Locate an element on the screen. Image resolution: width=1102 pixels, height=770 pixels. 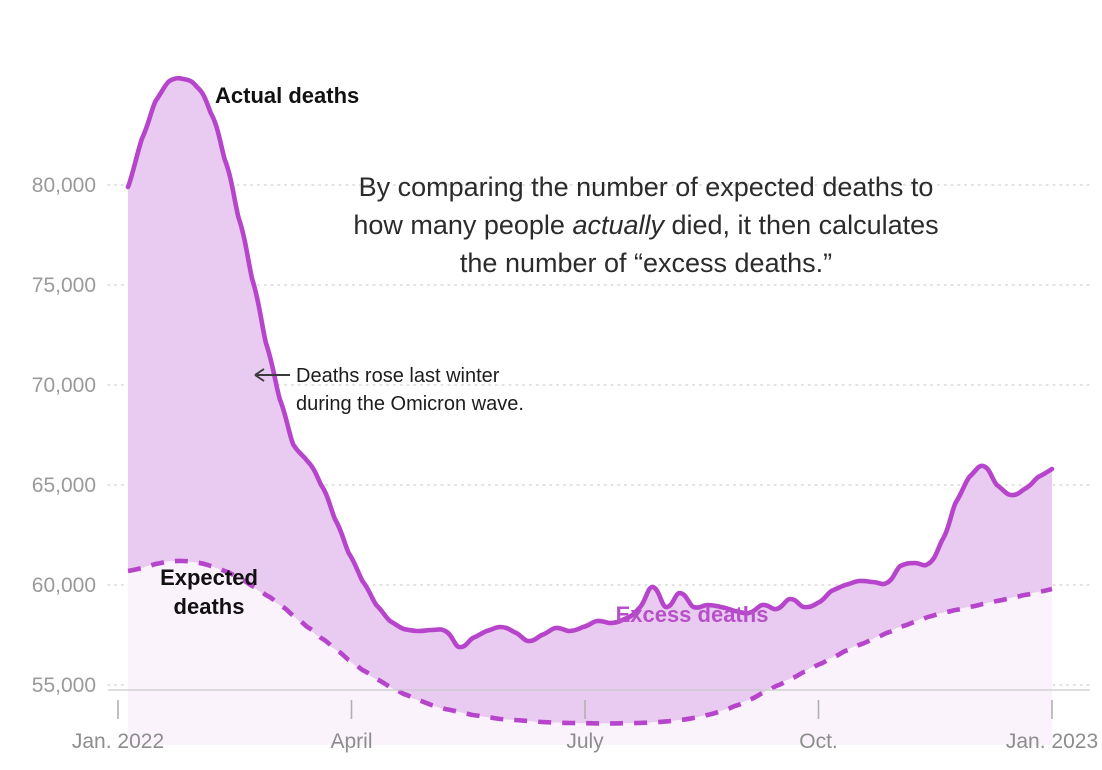
expected-deaths-label-line1: Expected is located at coordinates (209, 577).